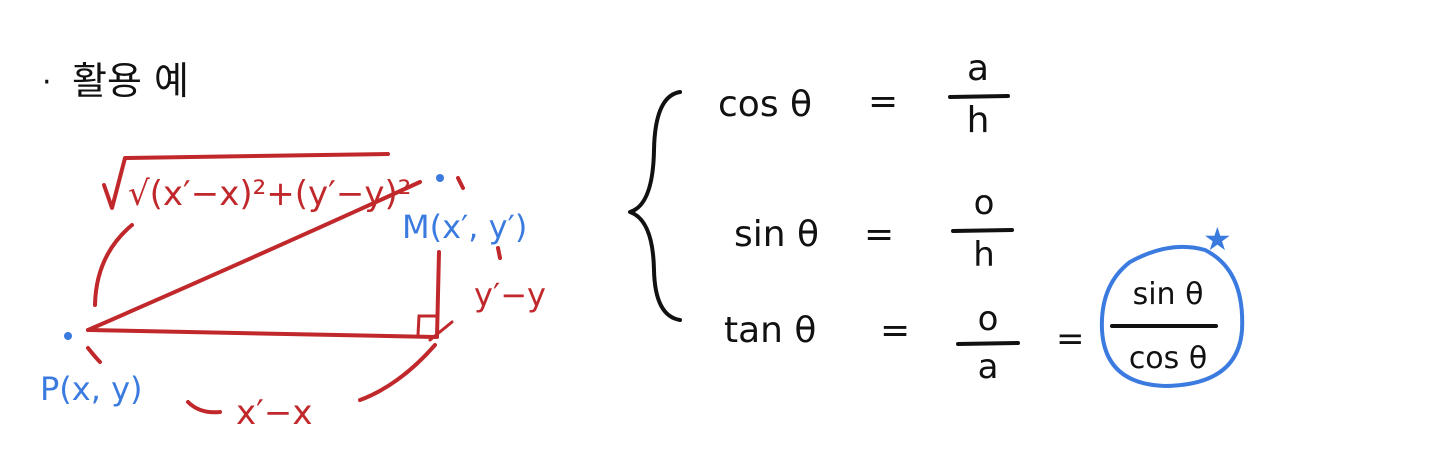 This screenshot has width=1440, height=473. Describe the element at coordinates (94, 355) in the screenshot. I see `base-brace-left-tick` at that location.